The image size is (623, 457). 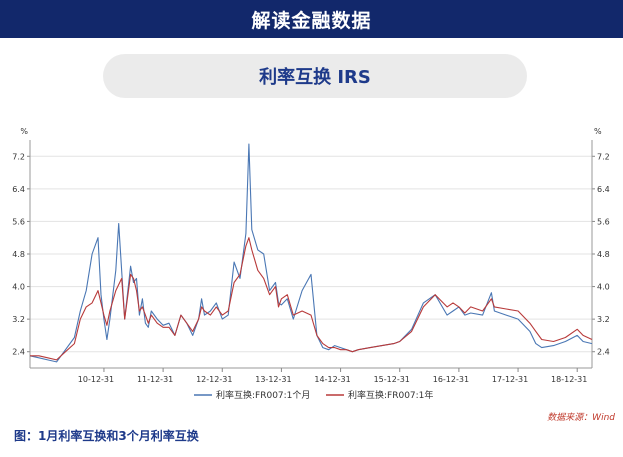 What do you see at coordinates (155, 379) in the screenshot?
I see `x-tick-label: 11-12-31` at bounding box center [155, 379].